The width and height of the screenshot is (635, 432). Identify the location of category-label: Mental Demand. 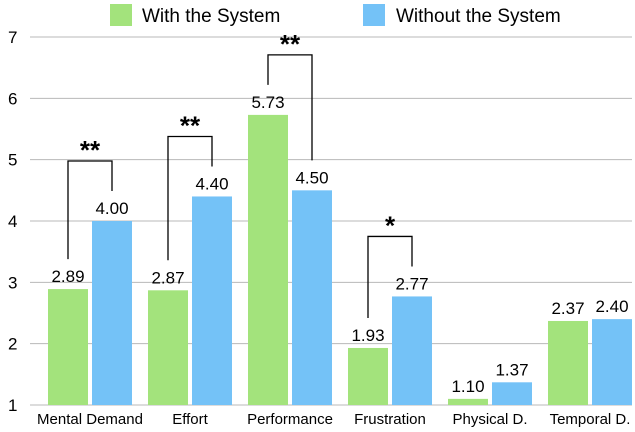
(90, 419).